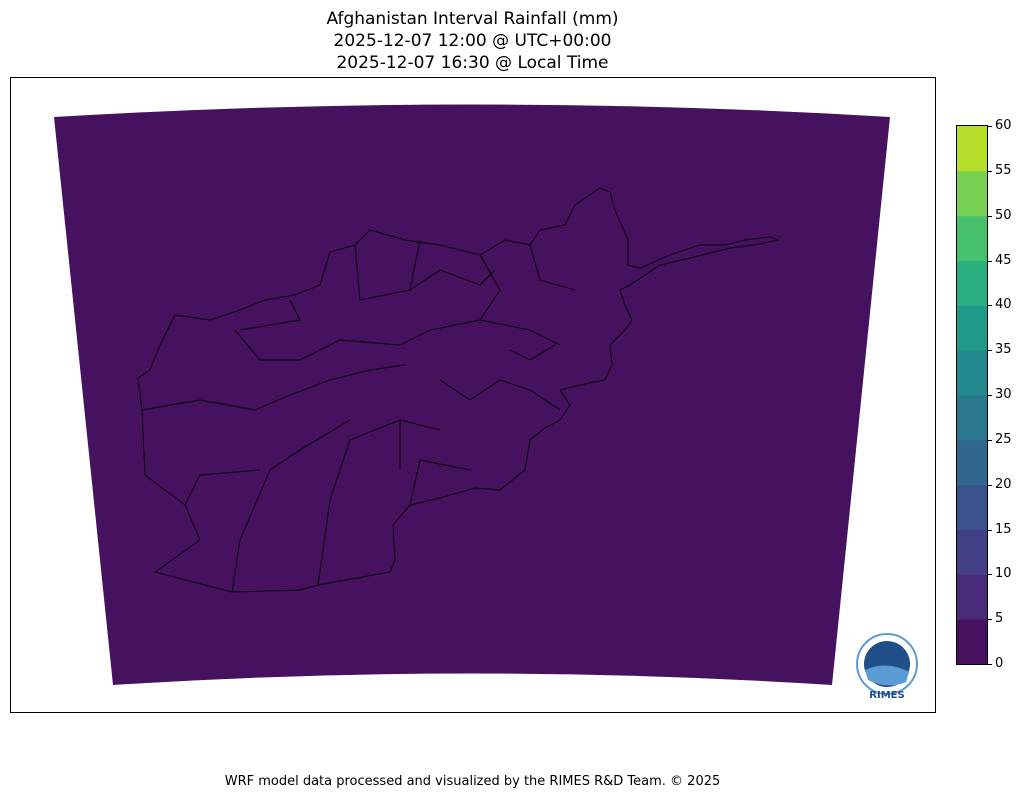 This screenshot has width=1021, height=799. What do you see at coordinates (1003, 484) in the screenshot?
I see `colorbar-tick: 20` at bounding box center [1003, 484].